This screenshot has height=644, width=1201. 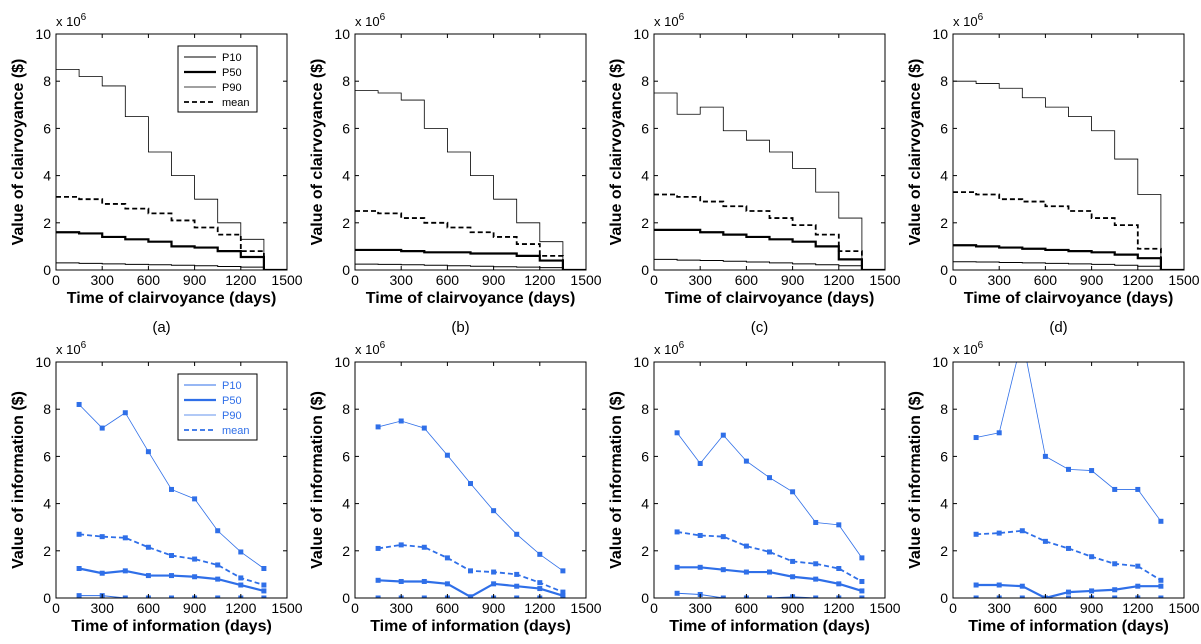 What do you see at coordinates (760, 327) in the screenshot?
I see `panel-label: (c)` at bounding box center [760, 327].